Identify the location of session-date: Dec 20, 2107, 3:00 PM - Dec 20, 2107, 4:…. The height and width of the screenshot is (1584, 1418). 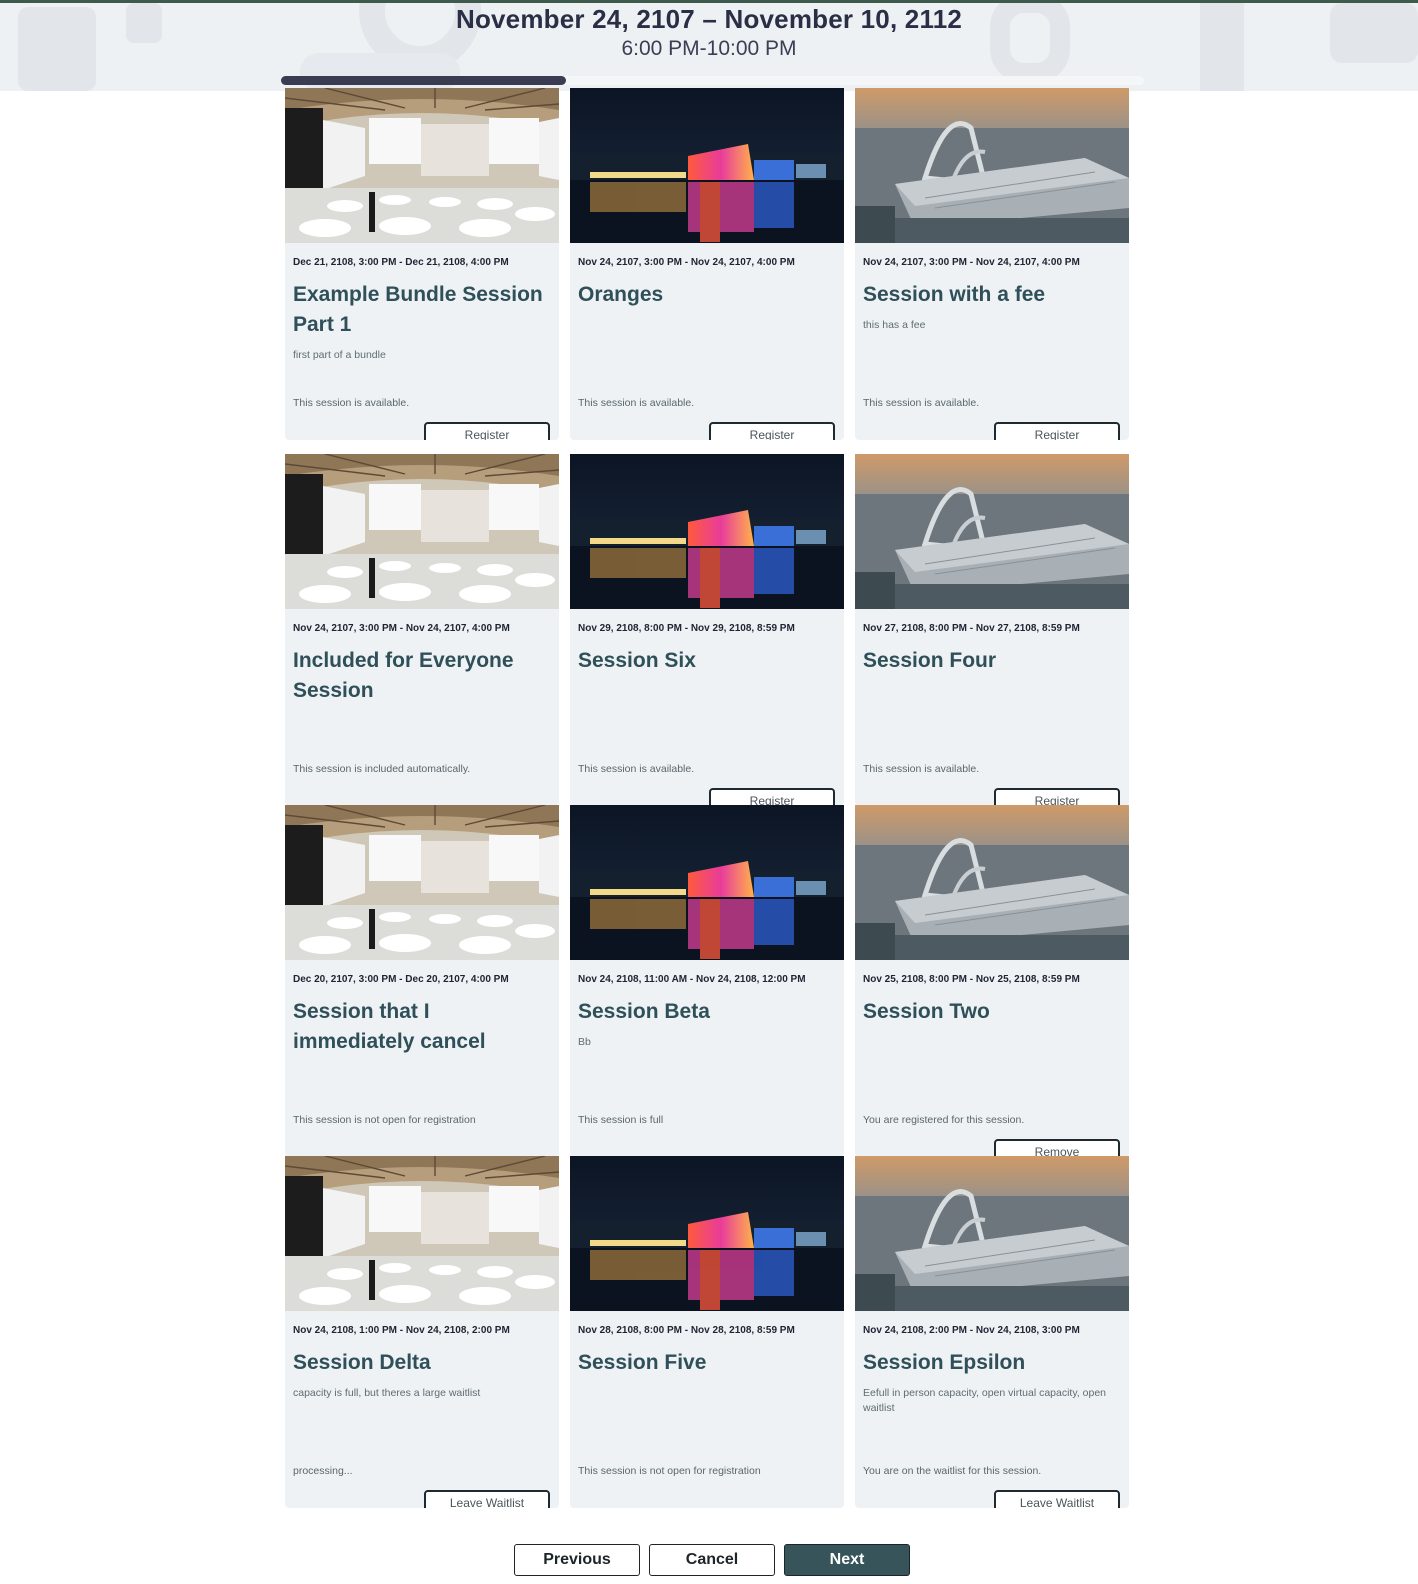
(401, 979).